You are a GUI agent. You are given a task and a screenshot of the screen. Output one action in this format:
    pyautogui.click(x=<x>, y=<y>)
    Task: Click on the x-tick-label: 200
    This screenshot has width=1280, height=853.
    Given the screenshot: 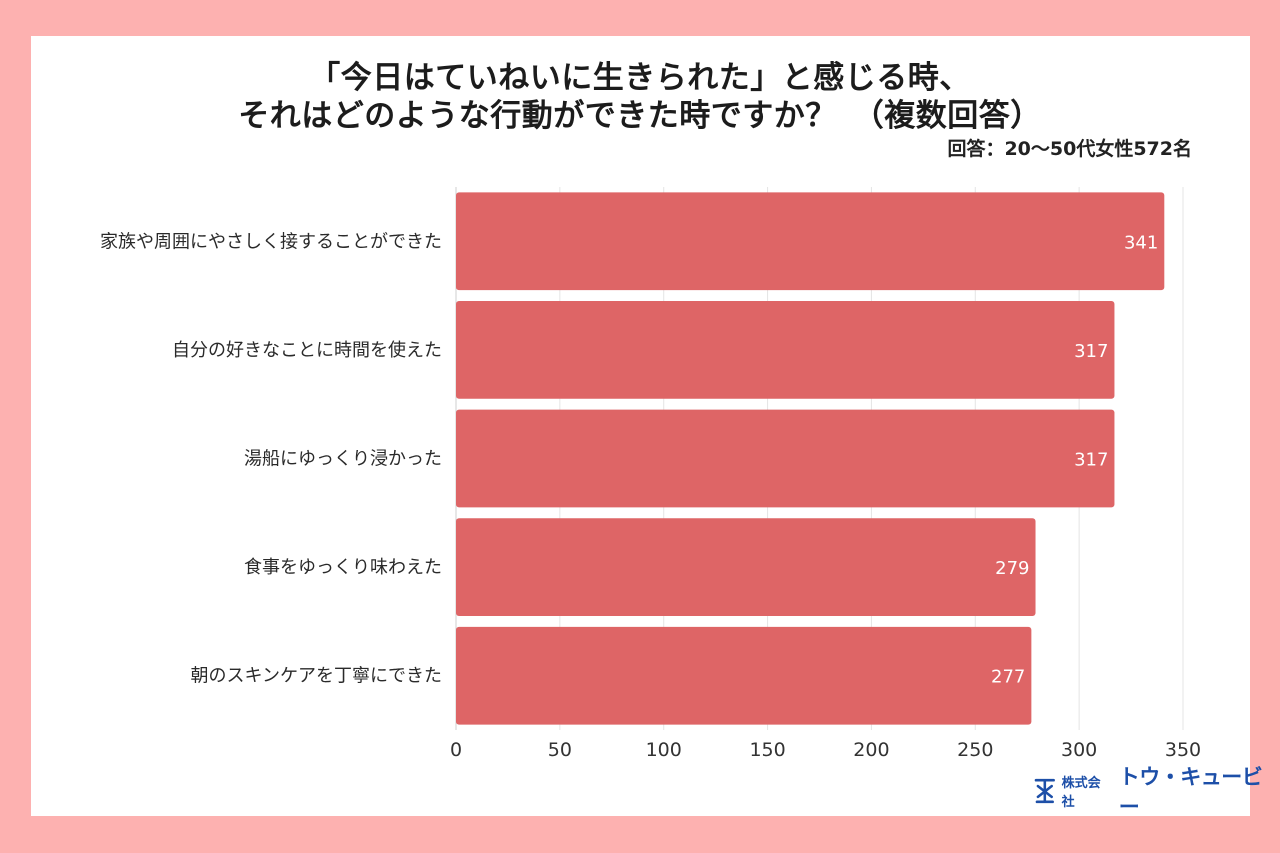 What is the action you would take?
    pyautogui.click(x=871, y=750)
    